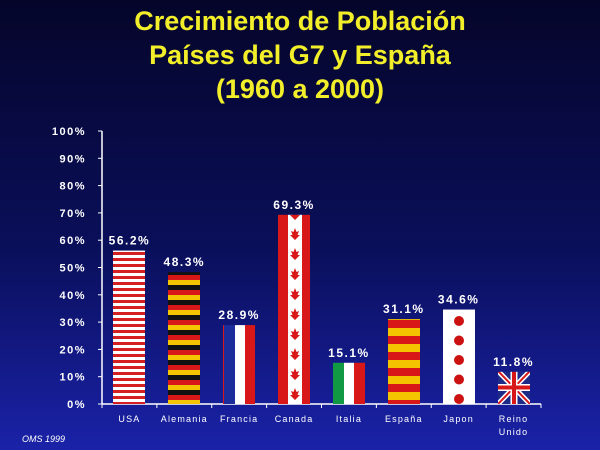 The image size is (600, 450). Describe the element at coordinates (72, 159) in the screenshot. I see `y-tick-label: 90%` at that location.